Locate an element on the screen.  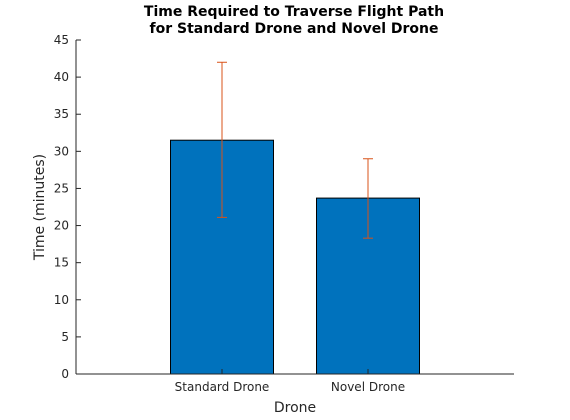
y-axis-label: Time (minutes) is located at coordinates (40, 207).